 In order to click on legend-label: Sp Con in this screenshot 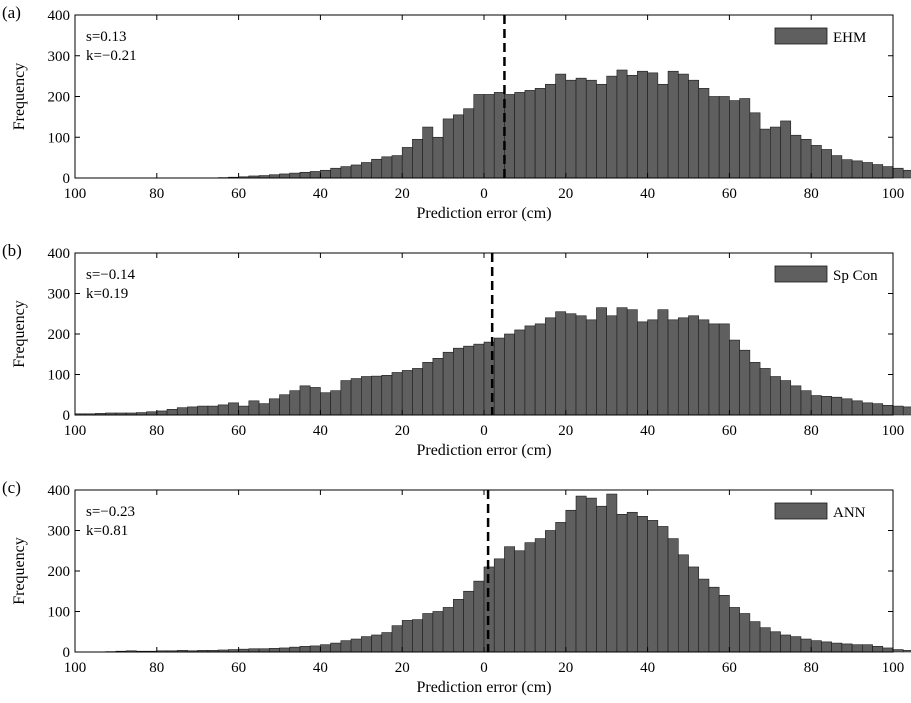, I will do `click(855, 276)`.